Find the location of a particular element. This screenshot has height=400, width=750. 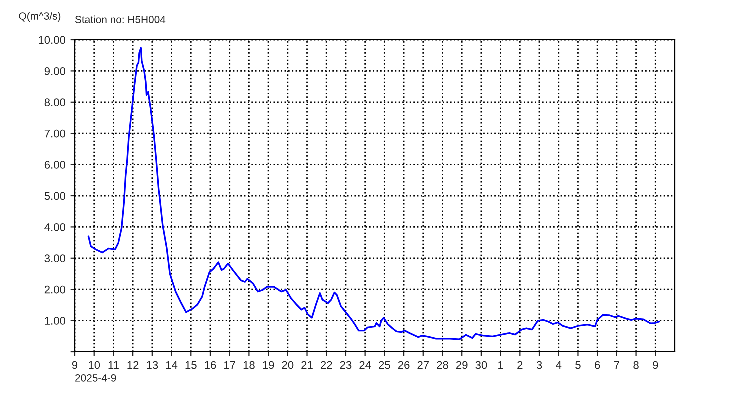

x-tick-label: 5 is located at coordinates (578, 365).